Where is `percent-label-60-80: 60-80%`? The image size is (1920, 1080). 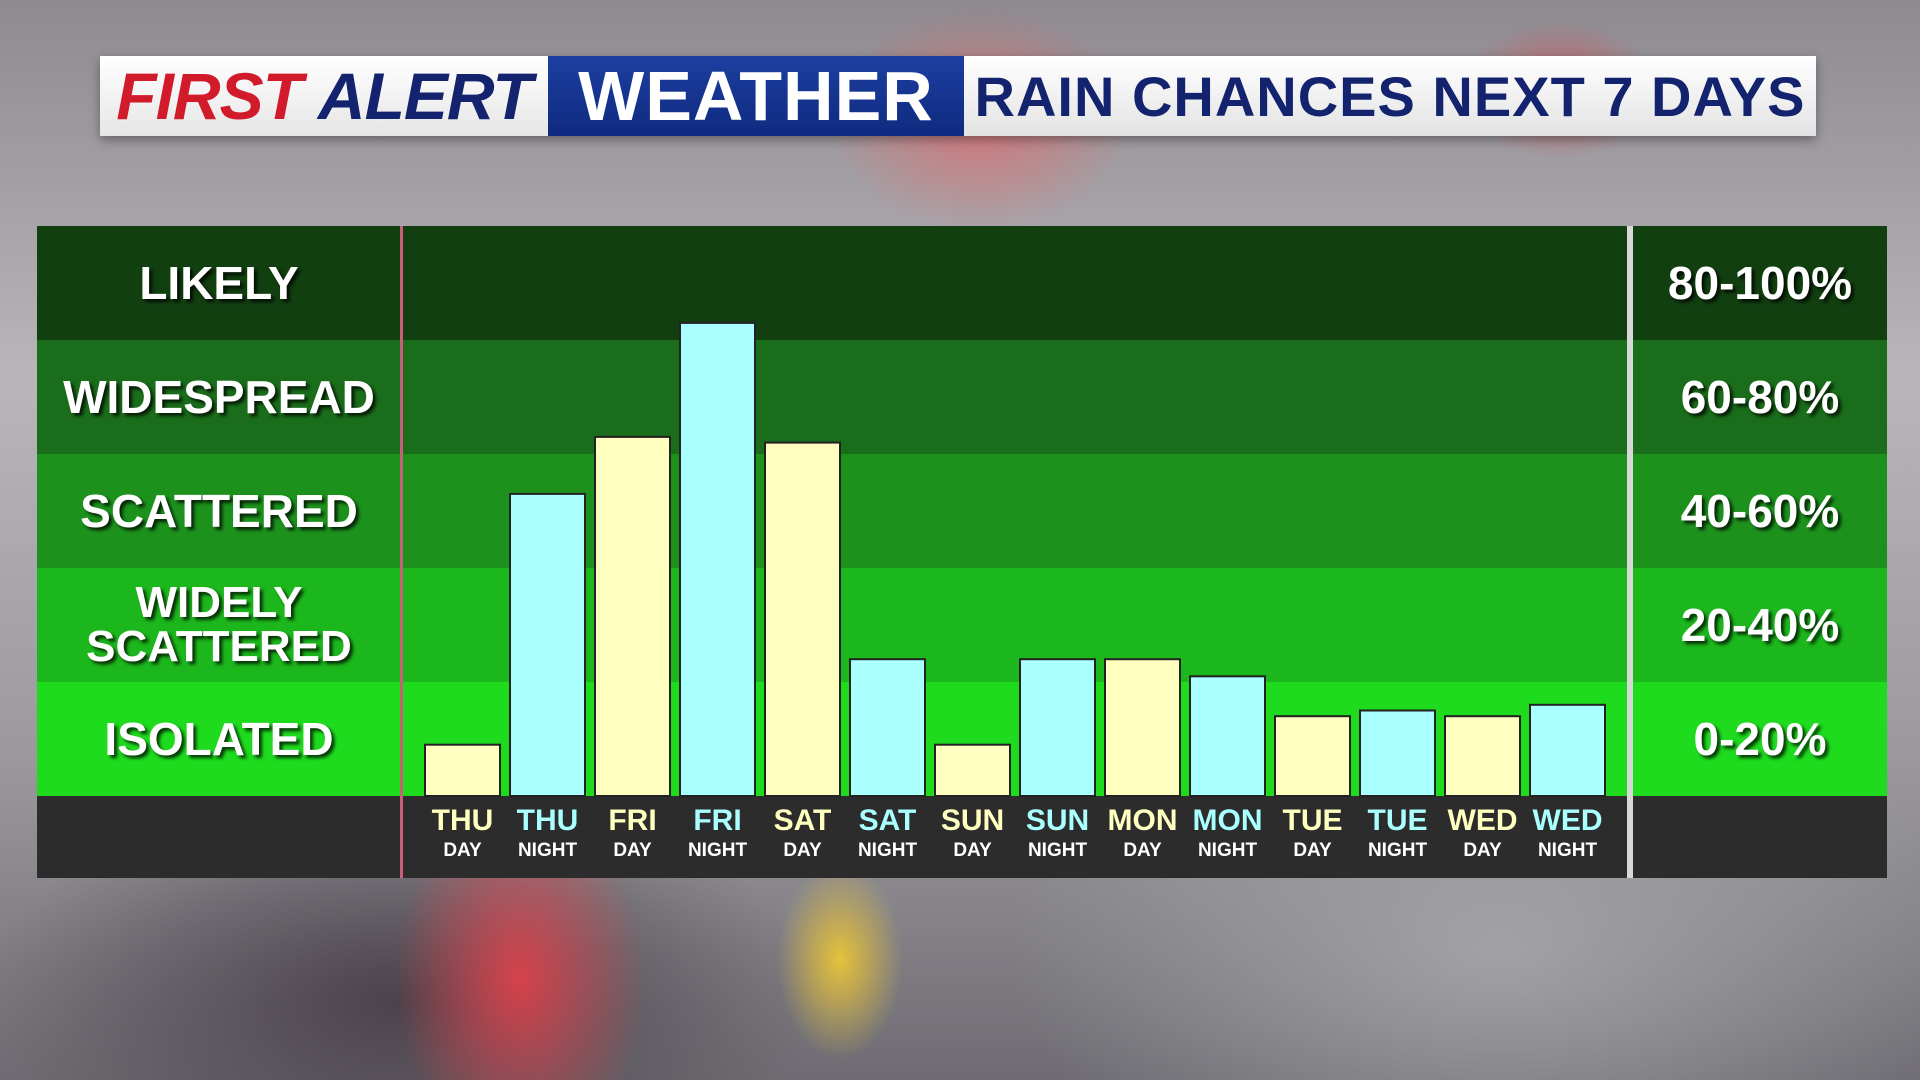 percent-label-60-80: 60-80% is located at coordinates (1760, 397).